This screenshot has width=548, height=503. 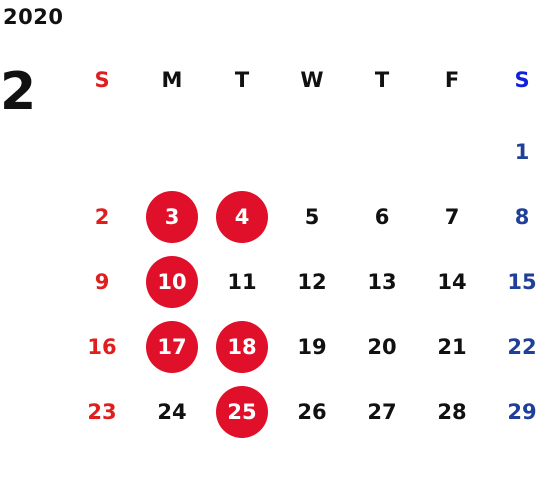 I want to click on day-number: 16, so click(x=102, y=347).